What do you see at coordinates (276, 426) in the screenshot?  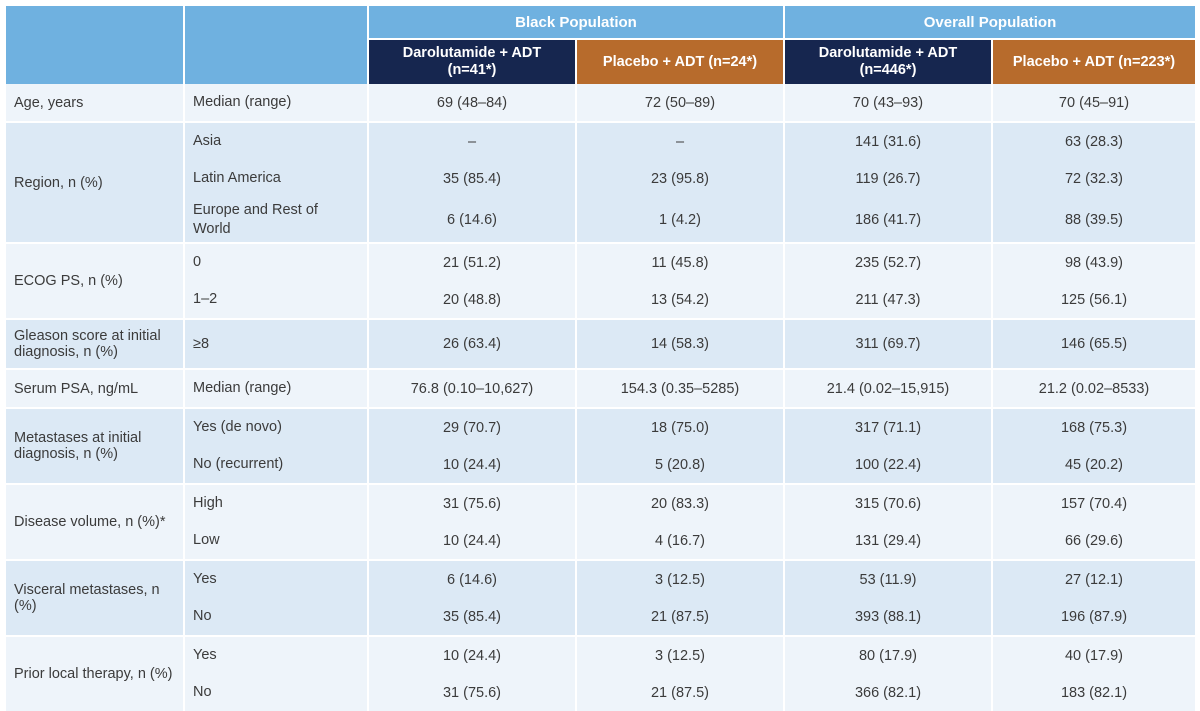 I see `subcategory-label: Yes (de novo)` at bounding box center [276, 426].